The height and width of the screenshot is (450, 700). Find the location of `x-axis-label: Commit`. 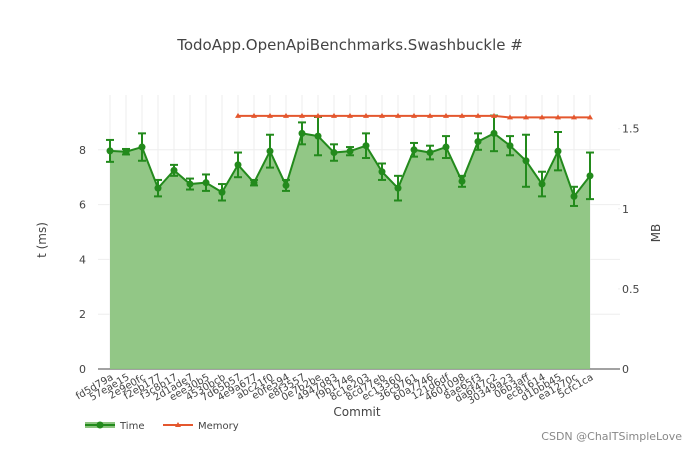

x-axis-label: Commit is located at coordinates (356, 412).